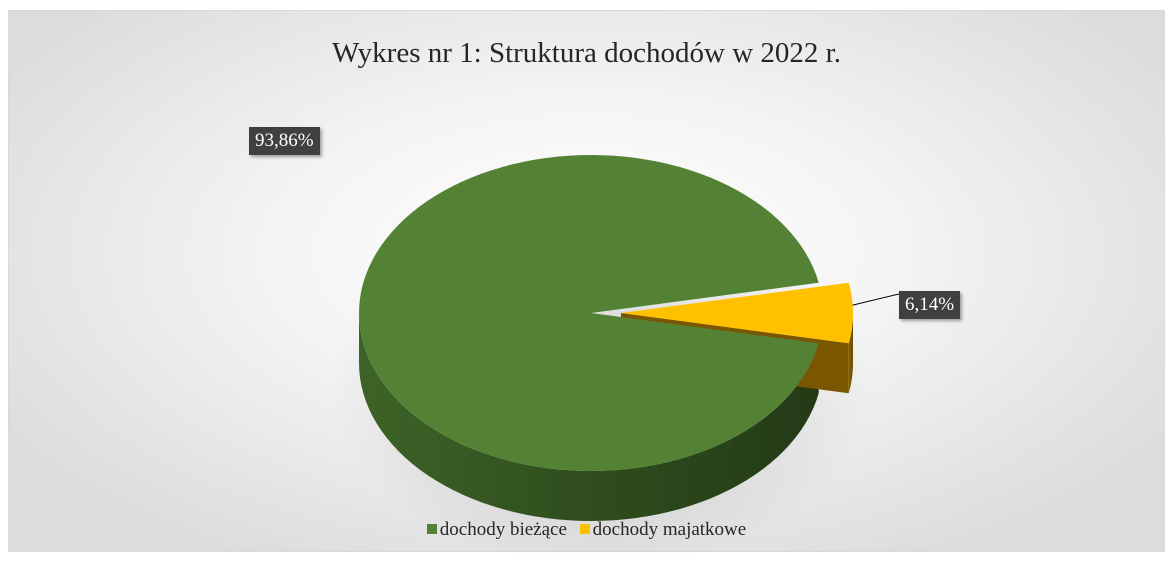 The image size is (1175, 564). I want to click on slice-side-dochody-majatkowe, so click(850, 353).